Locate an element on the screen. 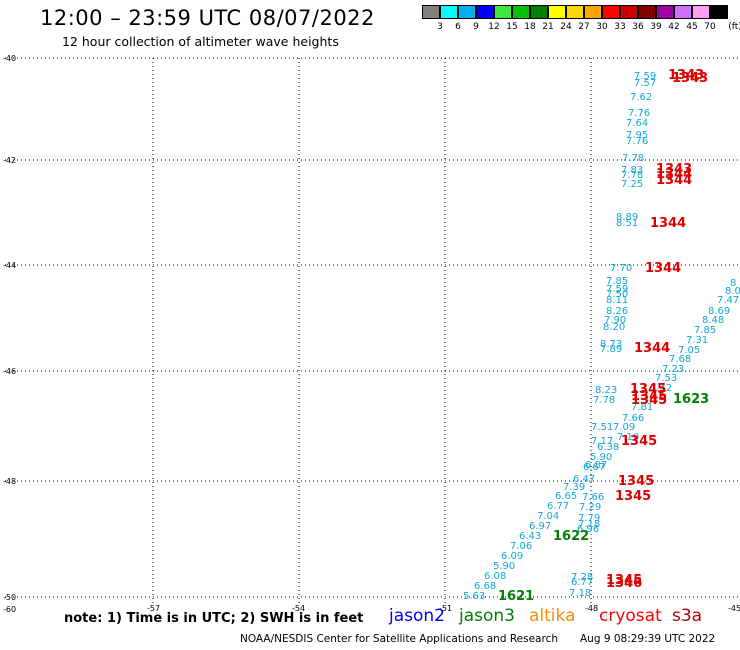 The image size is (740, 650). swh-value-label: 6.77 is located at coordinates (582, 582).